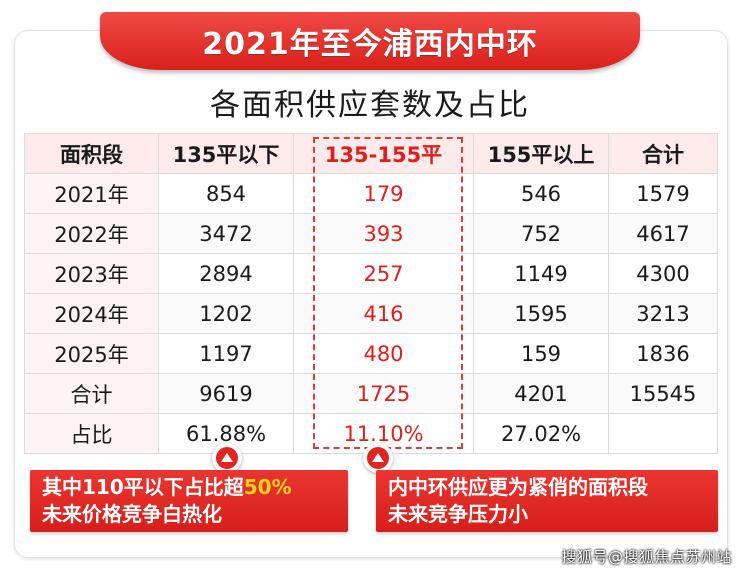  What do you see at coordinates (132, 514) in the screenshot?
I see `callout-left-line2: 未来价格竞争白热化` at bounding box center [132, 514].